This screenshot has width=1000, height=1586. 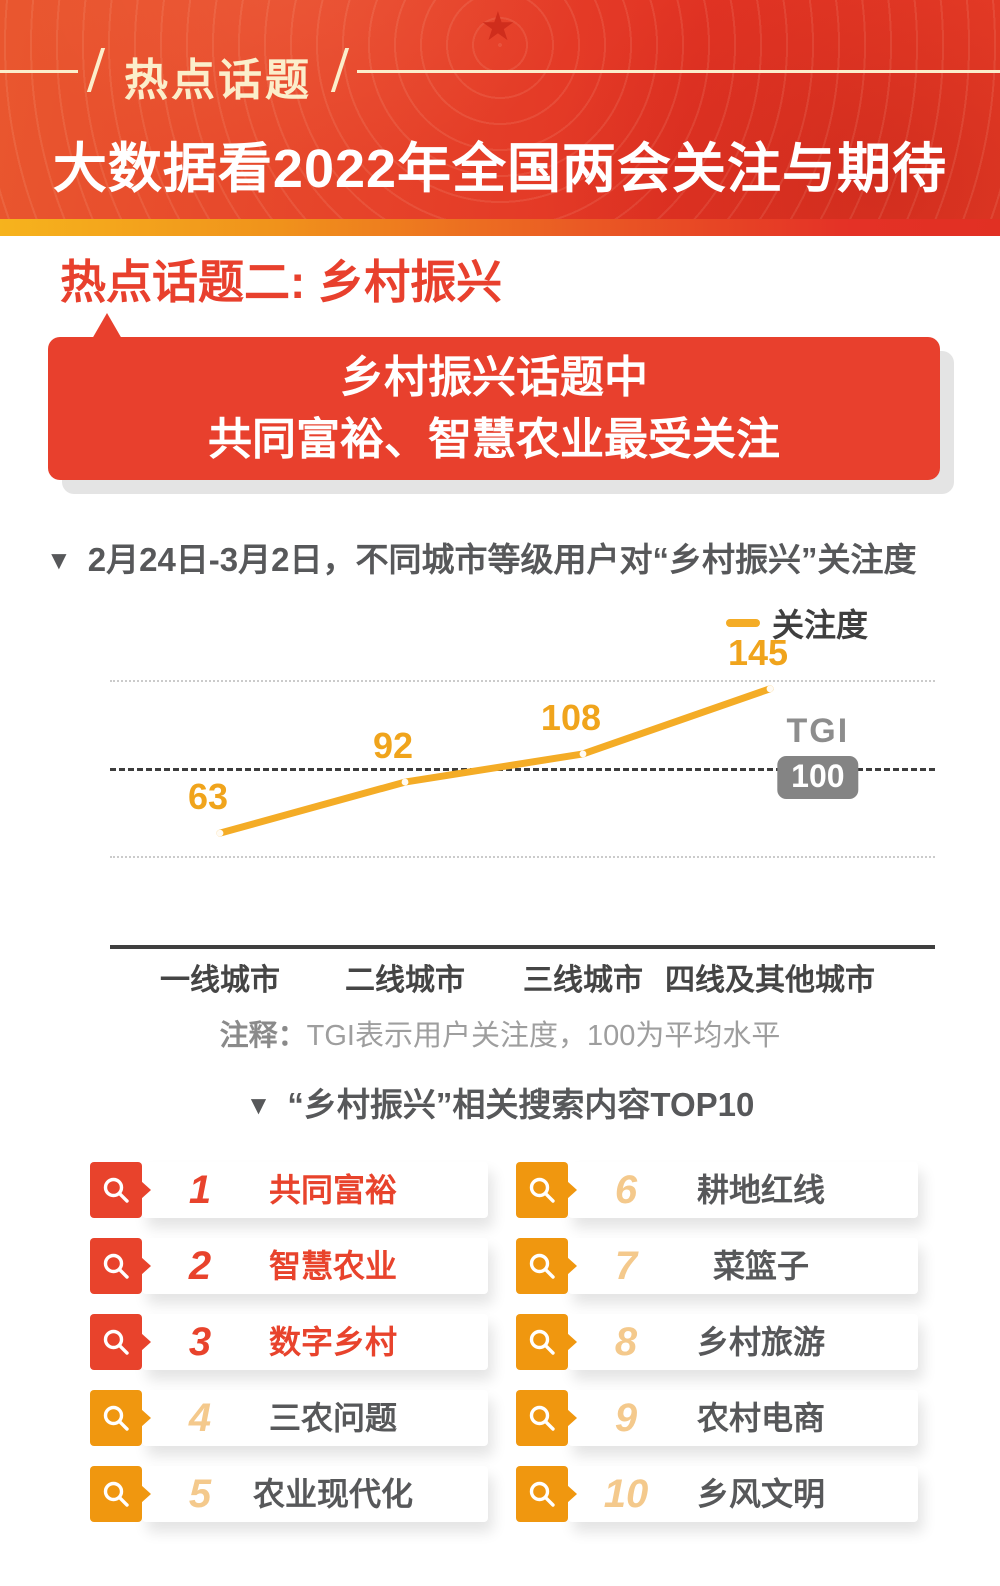 I want to click on x-axis-labels: 一线城市 二线城市 三线城市 四线及其他城市, so click(x=522, y=976).